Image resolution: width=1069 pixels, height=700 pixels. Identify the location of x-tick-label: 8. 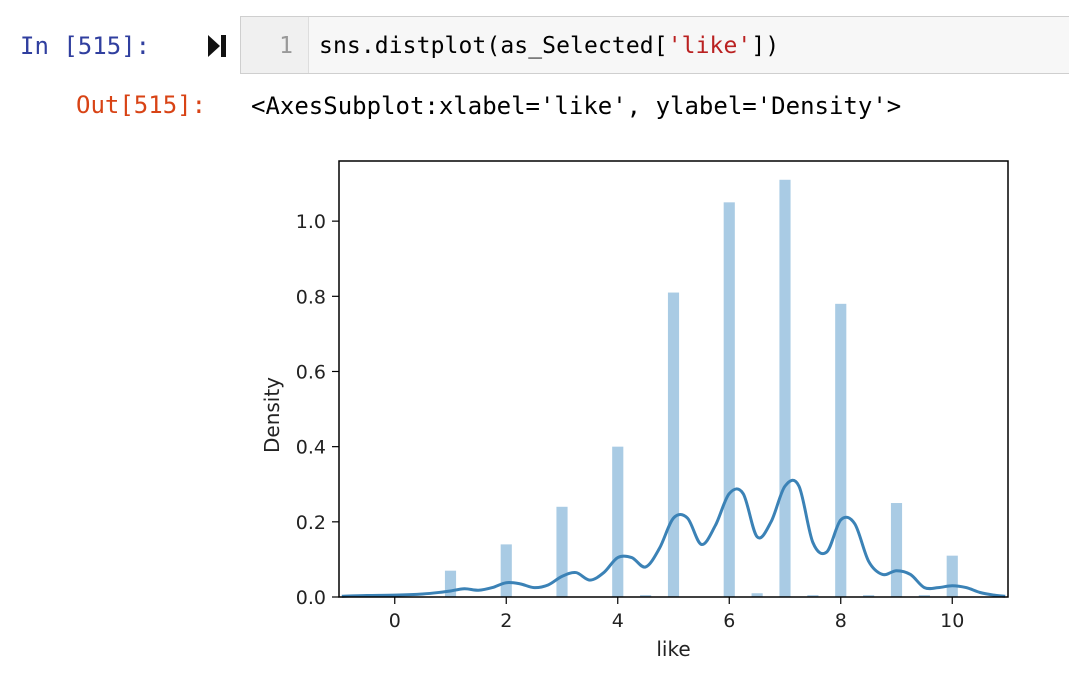
(841, 621).